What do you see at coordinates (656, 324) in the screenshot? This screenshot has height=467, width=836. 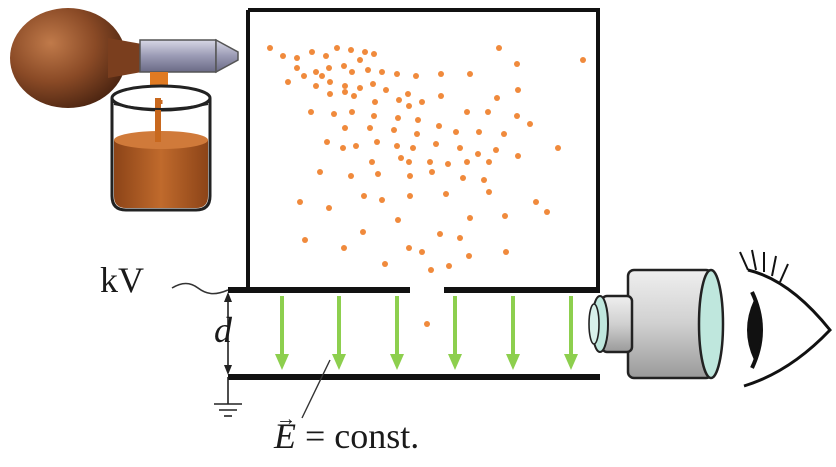 I see `microscope-tube-icon` at bounding box center [656, 324].